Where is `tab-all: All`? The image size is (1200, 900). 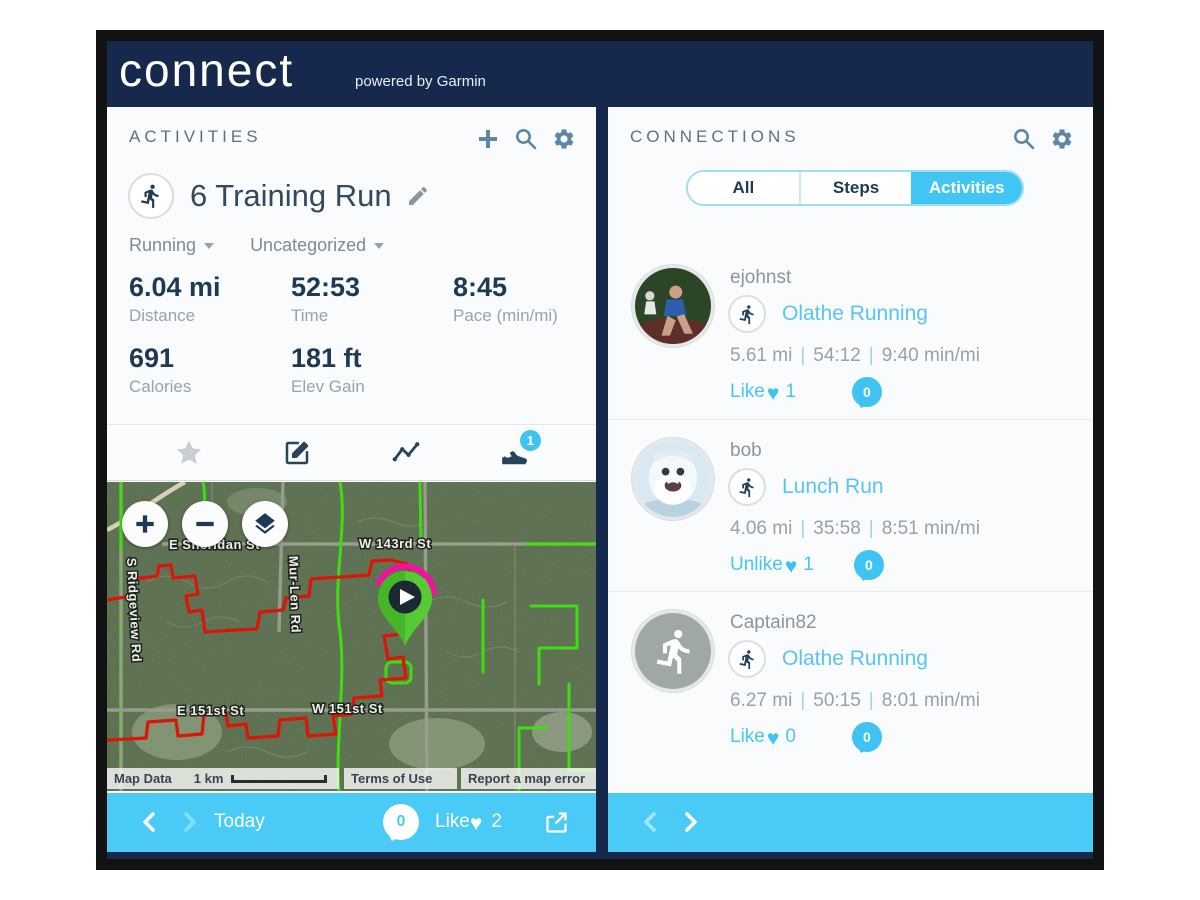
tab-all: All is located at coordinates (743, 188).